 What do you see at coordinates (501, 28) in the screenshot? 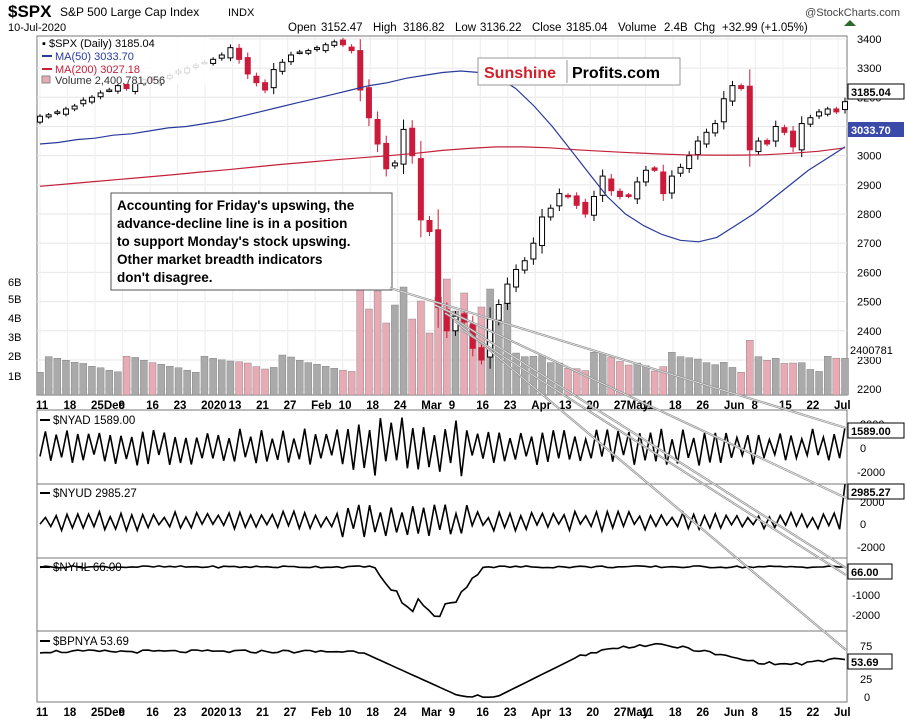
I see `low-value: 3136.22` at bounding box center [501, 28].